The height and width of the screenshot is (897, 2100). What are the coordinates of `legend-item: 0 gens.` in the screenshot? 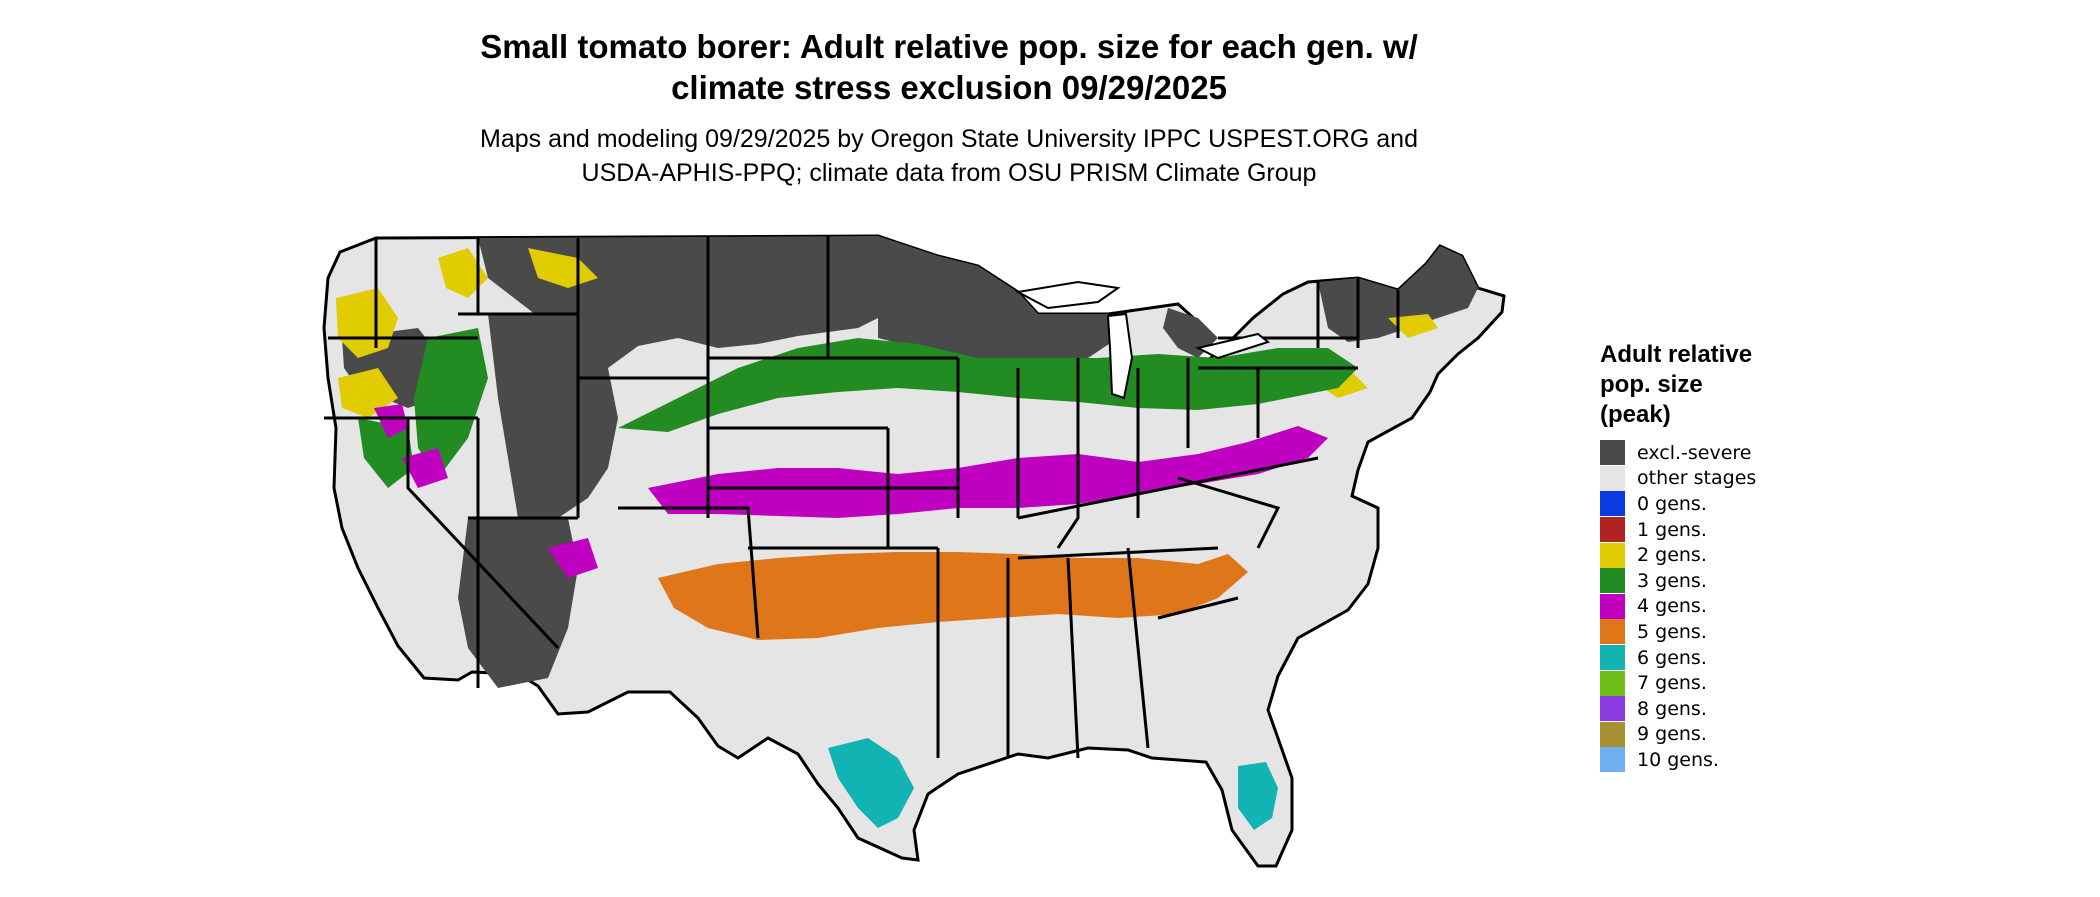 It's located at (1730, 504).